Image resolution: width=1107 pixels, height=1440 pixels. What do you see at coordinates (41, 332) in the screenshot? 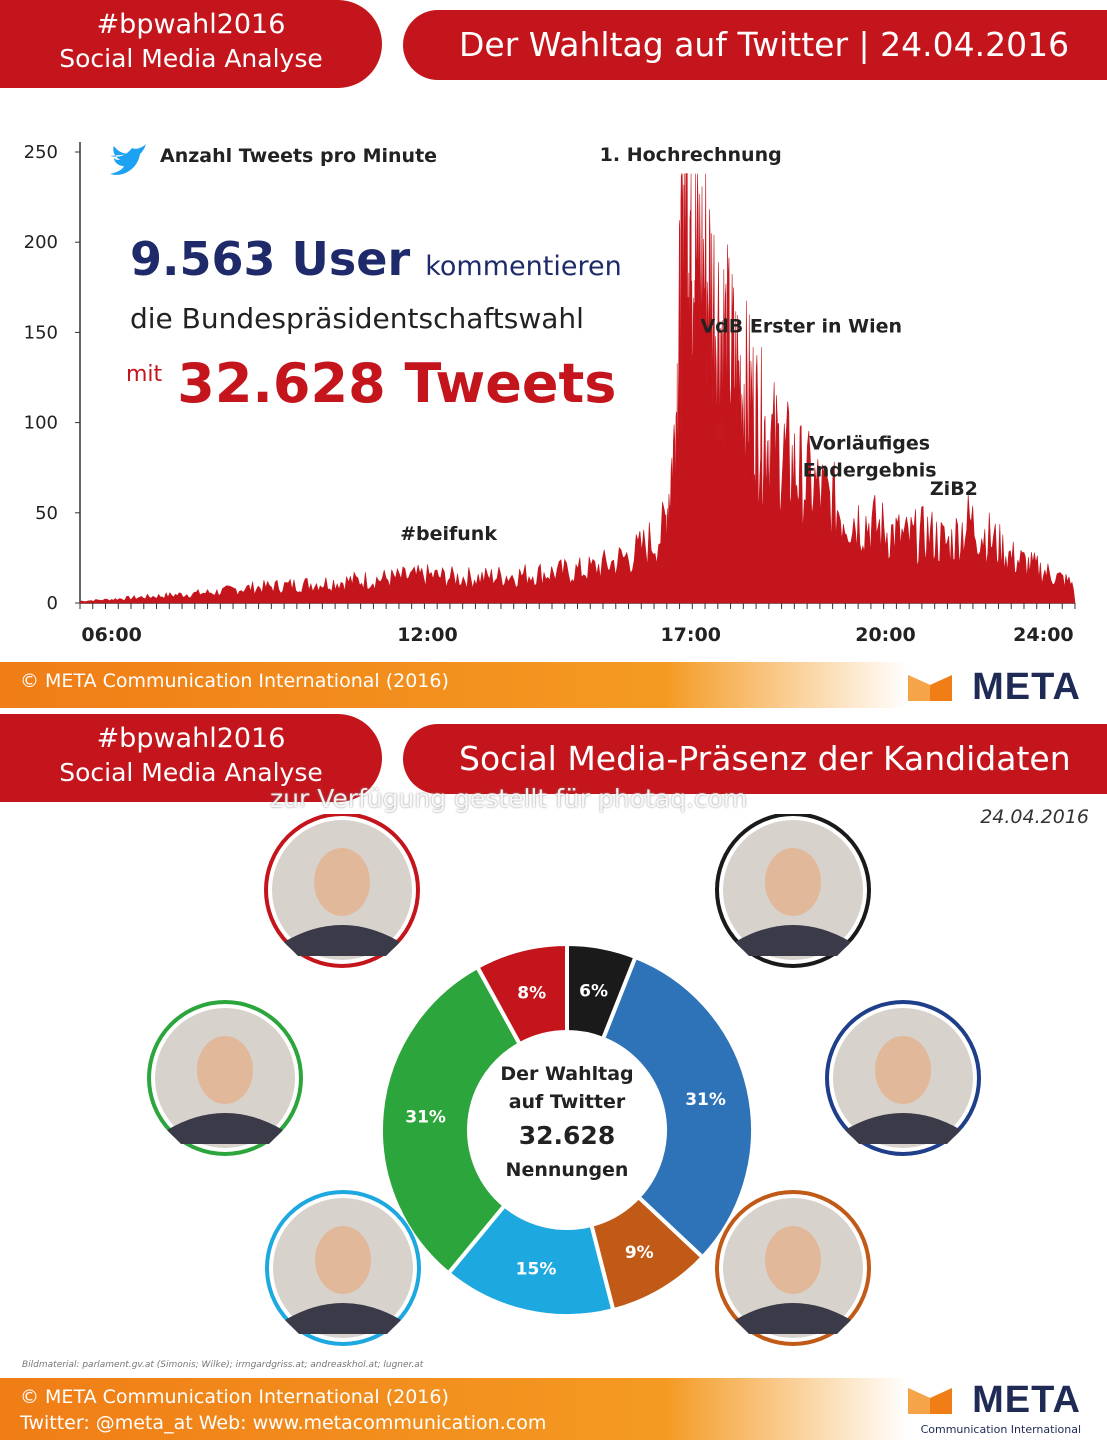
I see `y-tick-label: 150` at bounding box center [41, 332].